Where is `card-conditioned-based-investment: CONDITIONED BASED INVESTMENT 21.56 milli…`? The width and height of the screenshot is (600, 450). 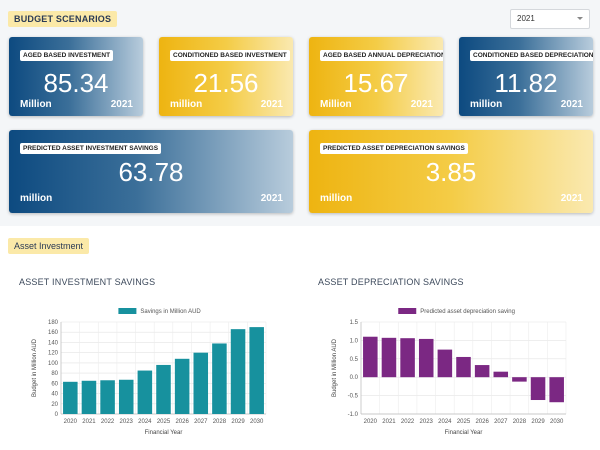
card-conditioned-based-investment: CONDITIONED BASED INVESTMENT 21.56 milli… is located at coordinates (226, 76).